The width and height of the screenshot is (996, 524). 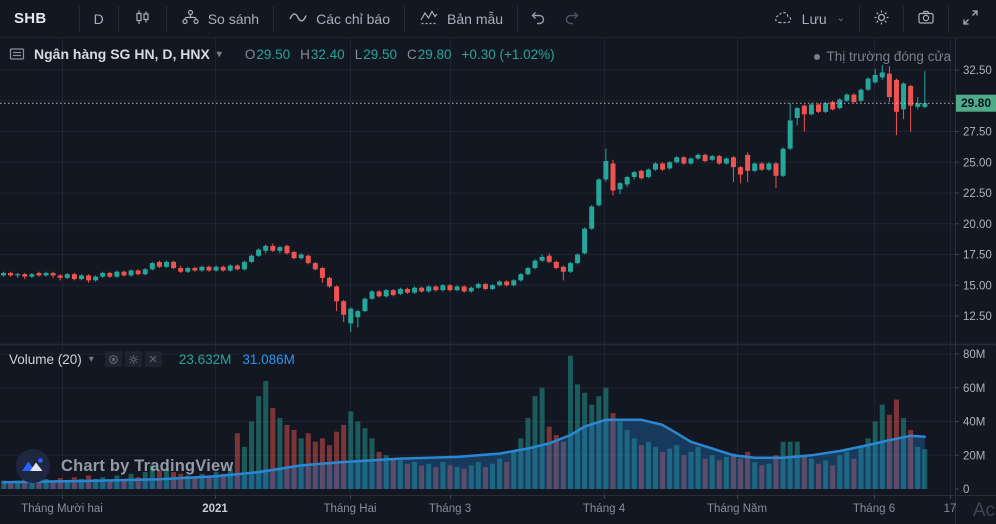 I want to click on indicators-label: Các chỉ báo, so click(x=353, y=18).